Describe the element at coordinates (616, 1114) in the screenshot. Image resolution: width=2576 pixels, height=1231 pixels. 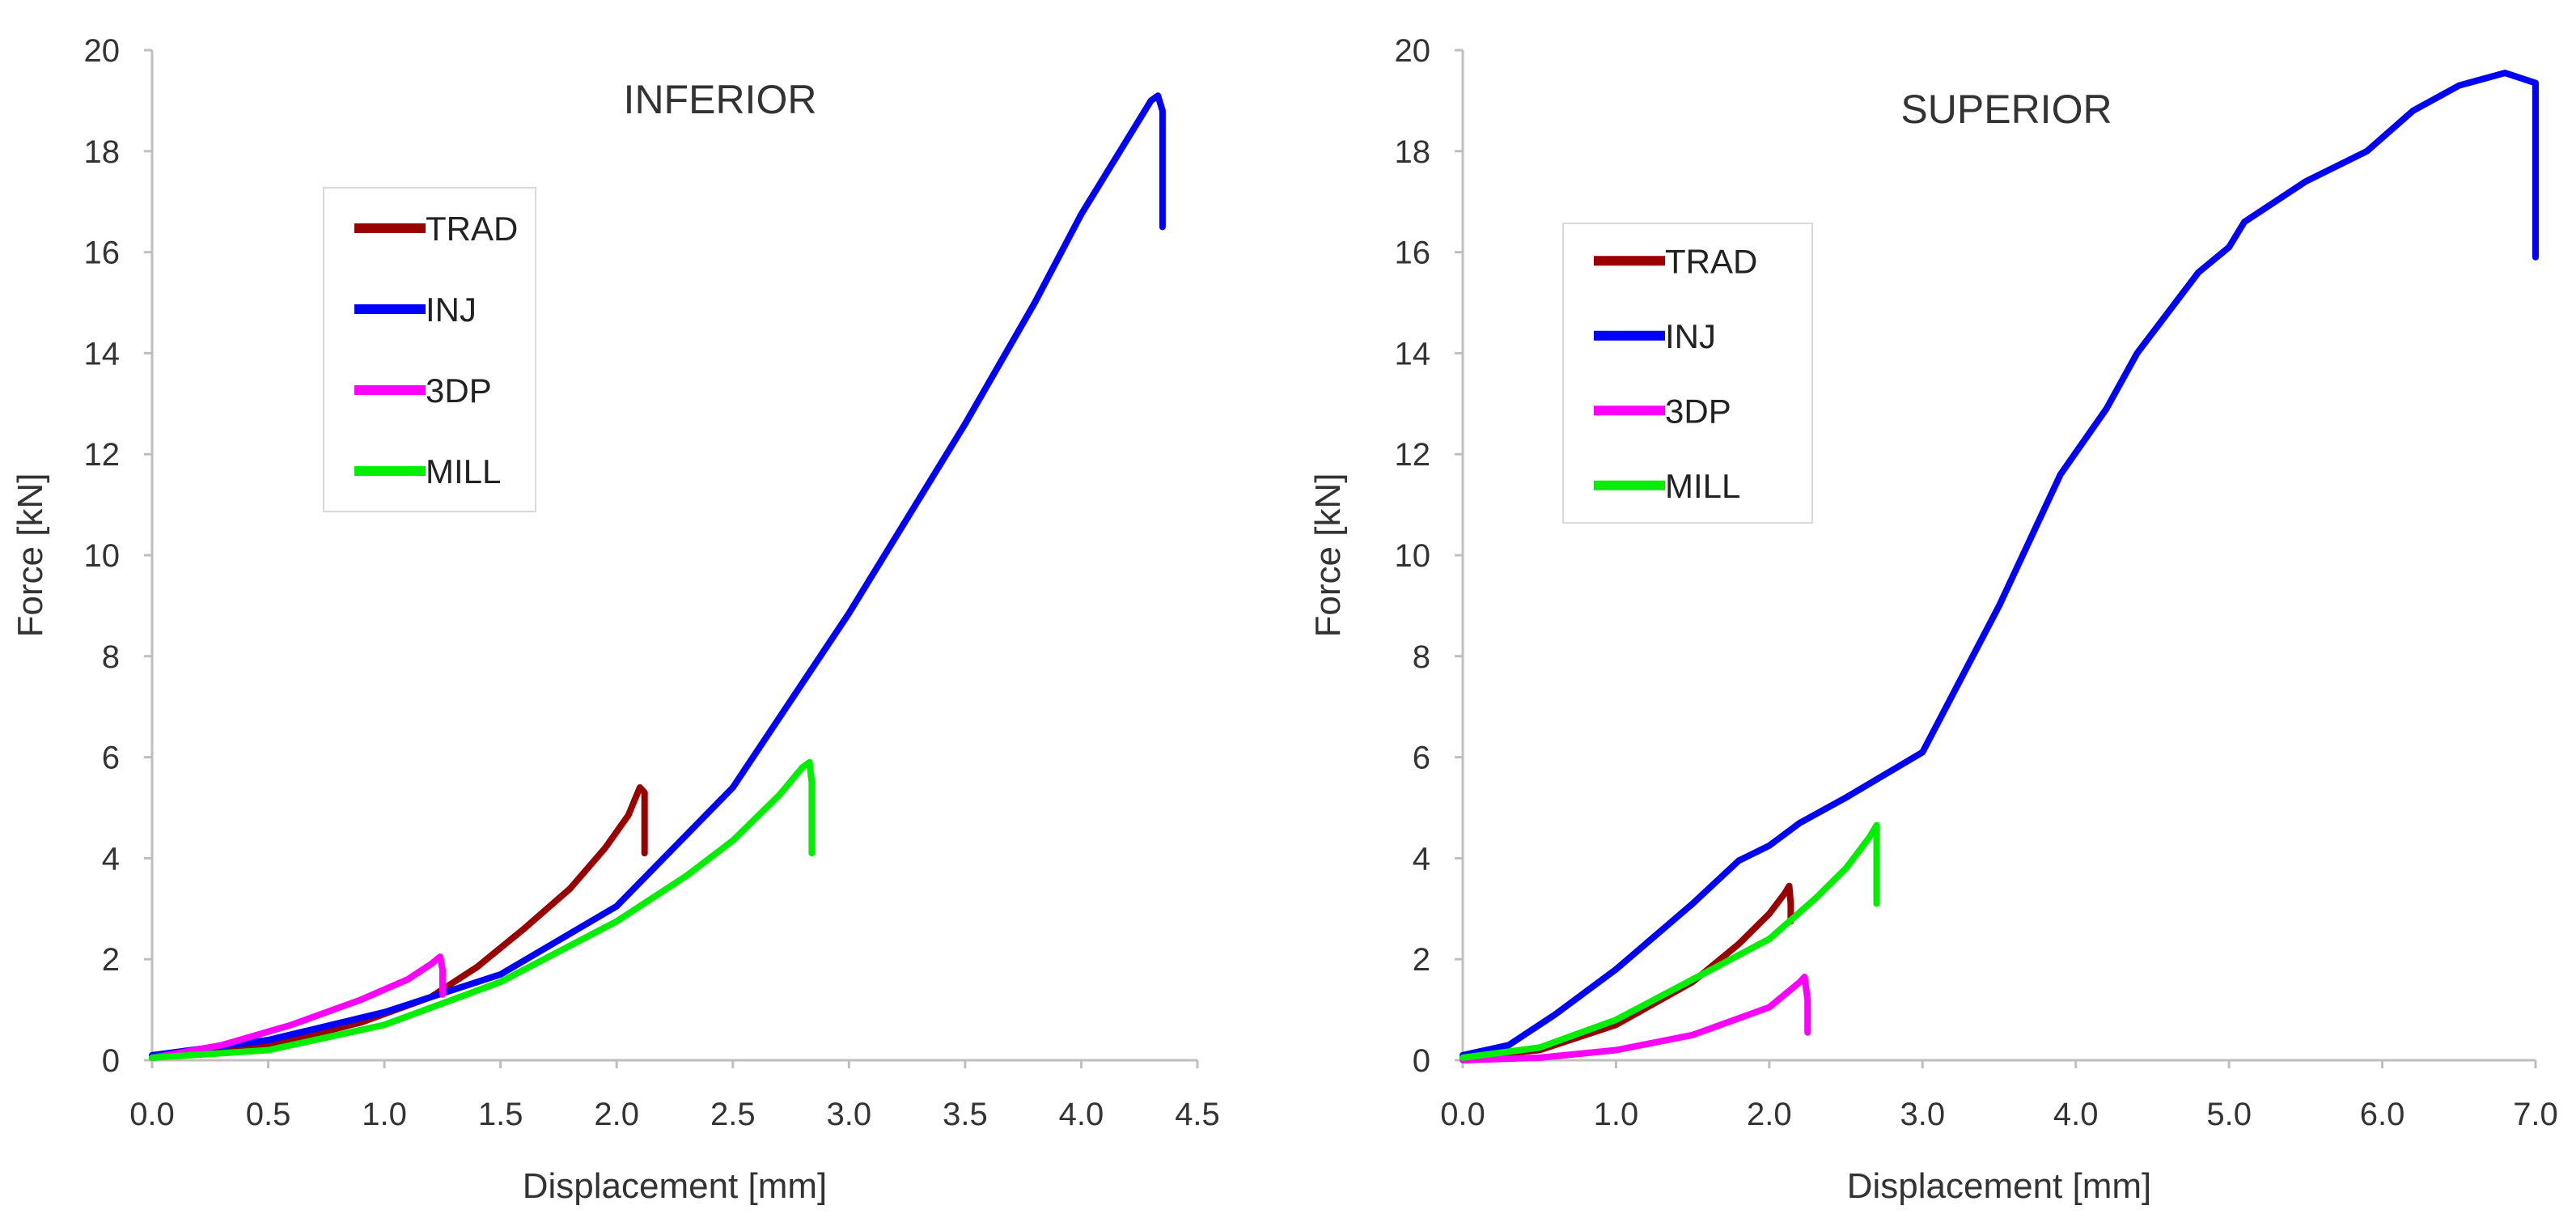
I see `chart-0-x-tick-label: 2.0` at that location.